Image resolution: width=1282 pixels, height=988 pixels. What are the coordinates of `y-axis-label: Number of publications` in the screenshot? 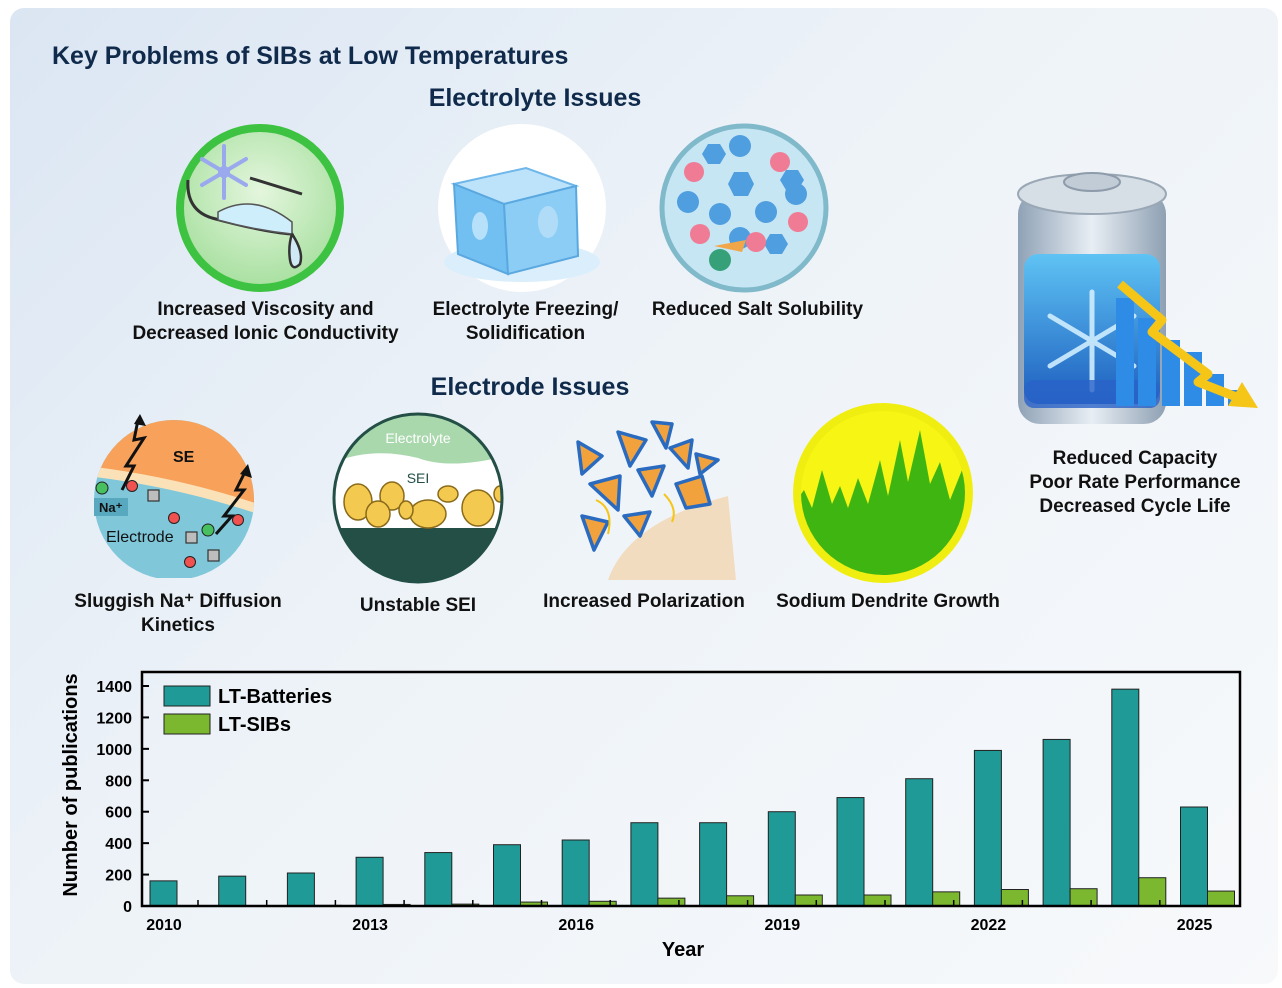 It's located at (71, 784).